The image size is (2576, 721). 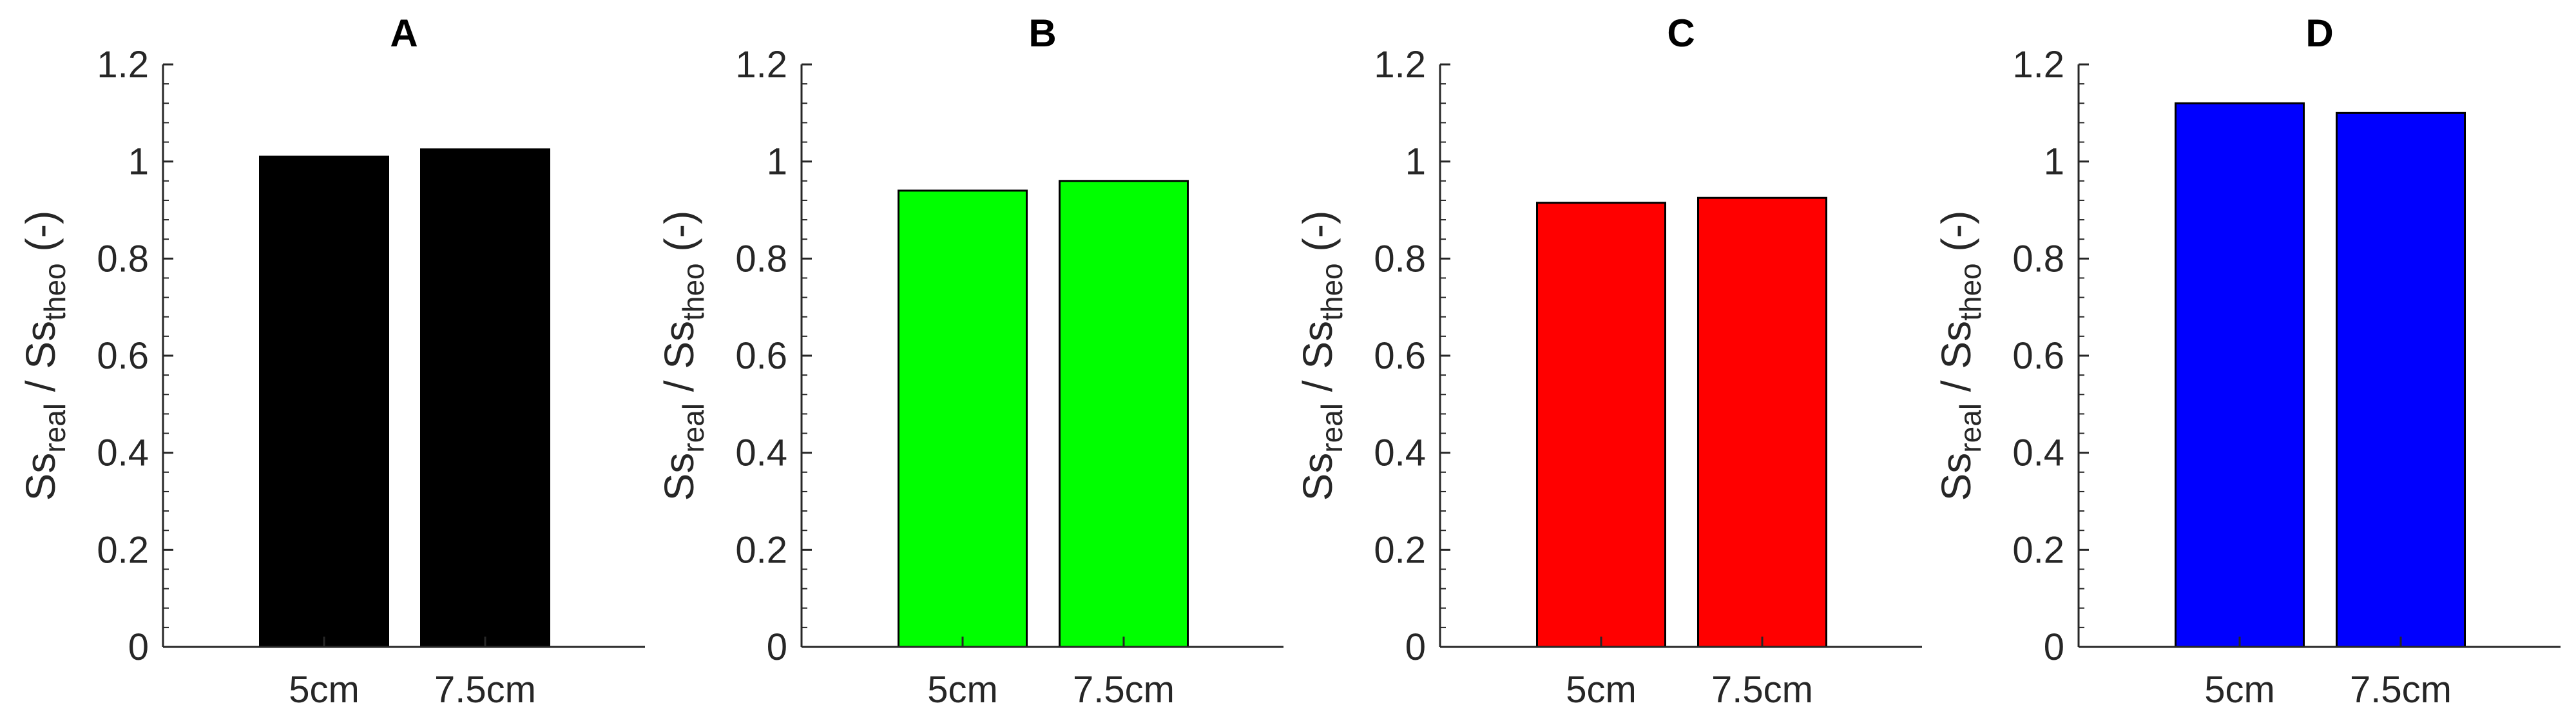 What do you see at coordinates (485, 398) in the screenshot?
I see `bar-a-7.5cm` at bounding box center [485, 398].